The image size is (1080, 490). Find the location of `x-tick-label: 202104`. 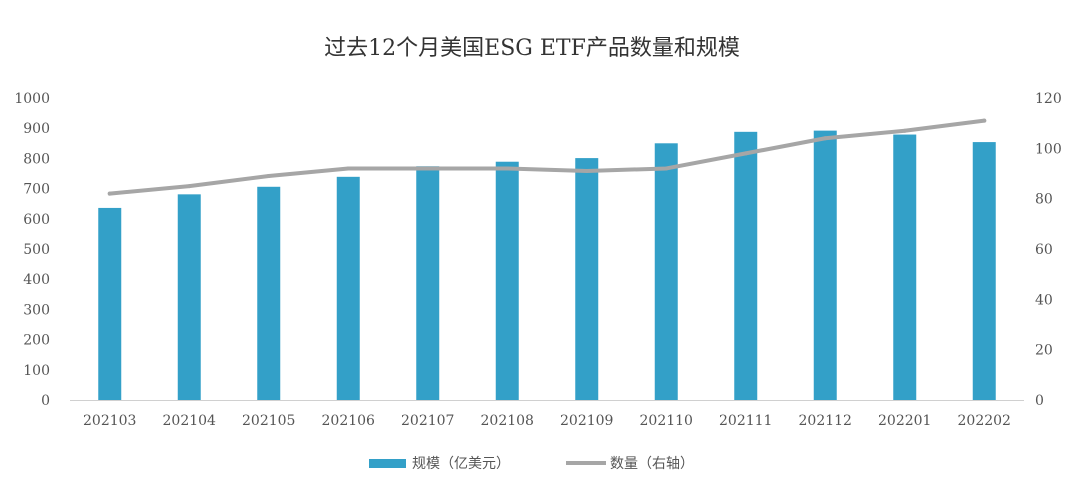

x-tick-label: 202104 is located at coordinates (190, 421).